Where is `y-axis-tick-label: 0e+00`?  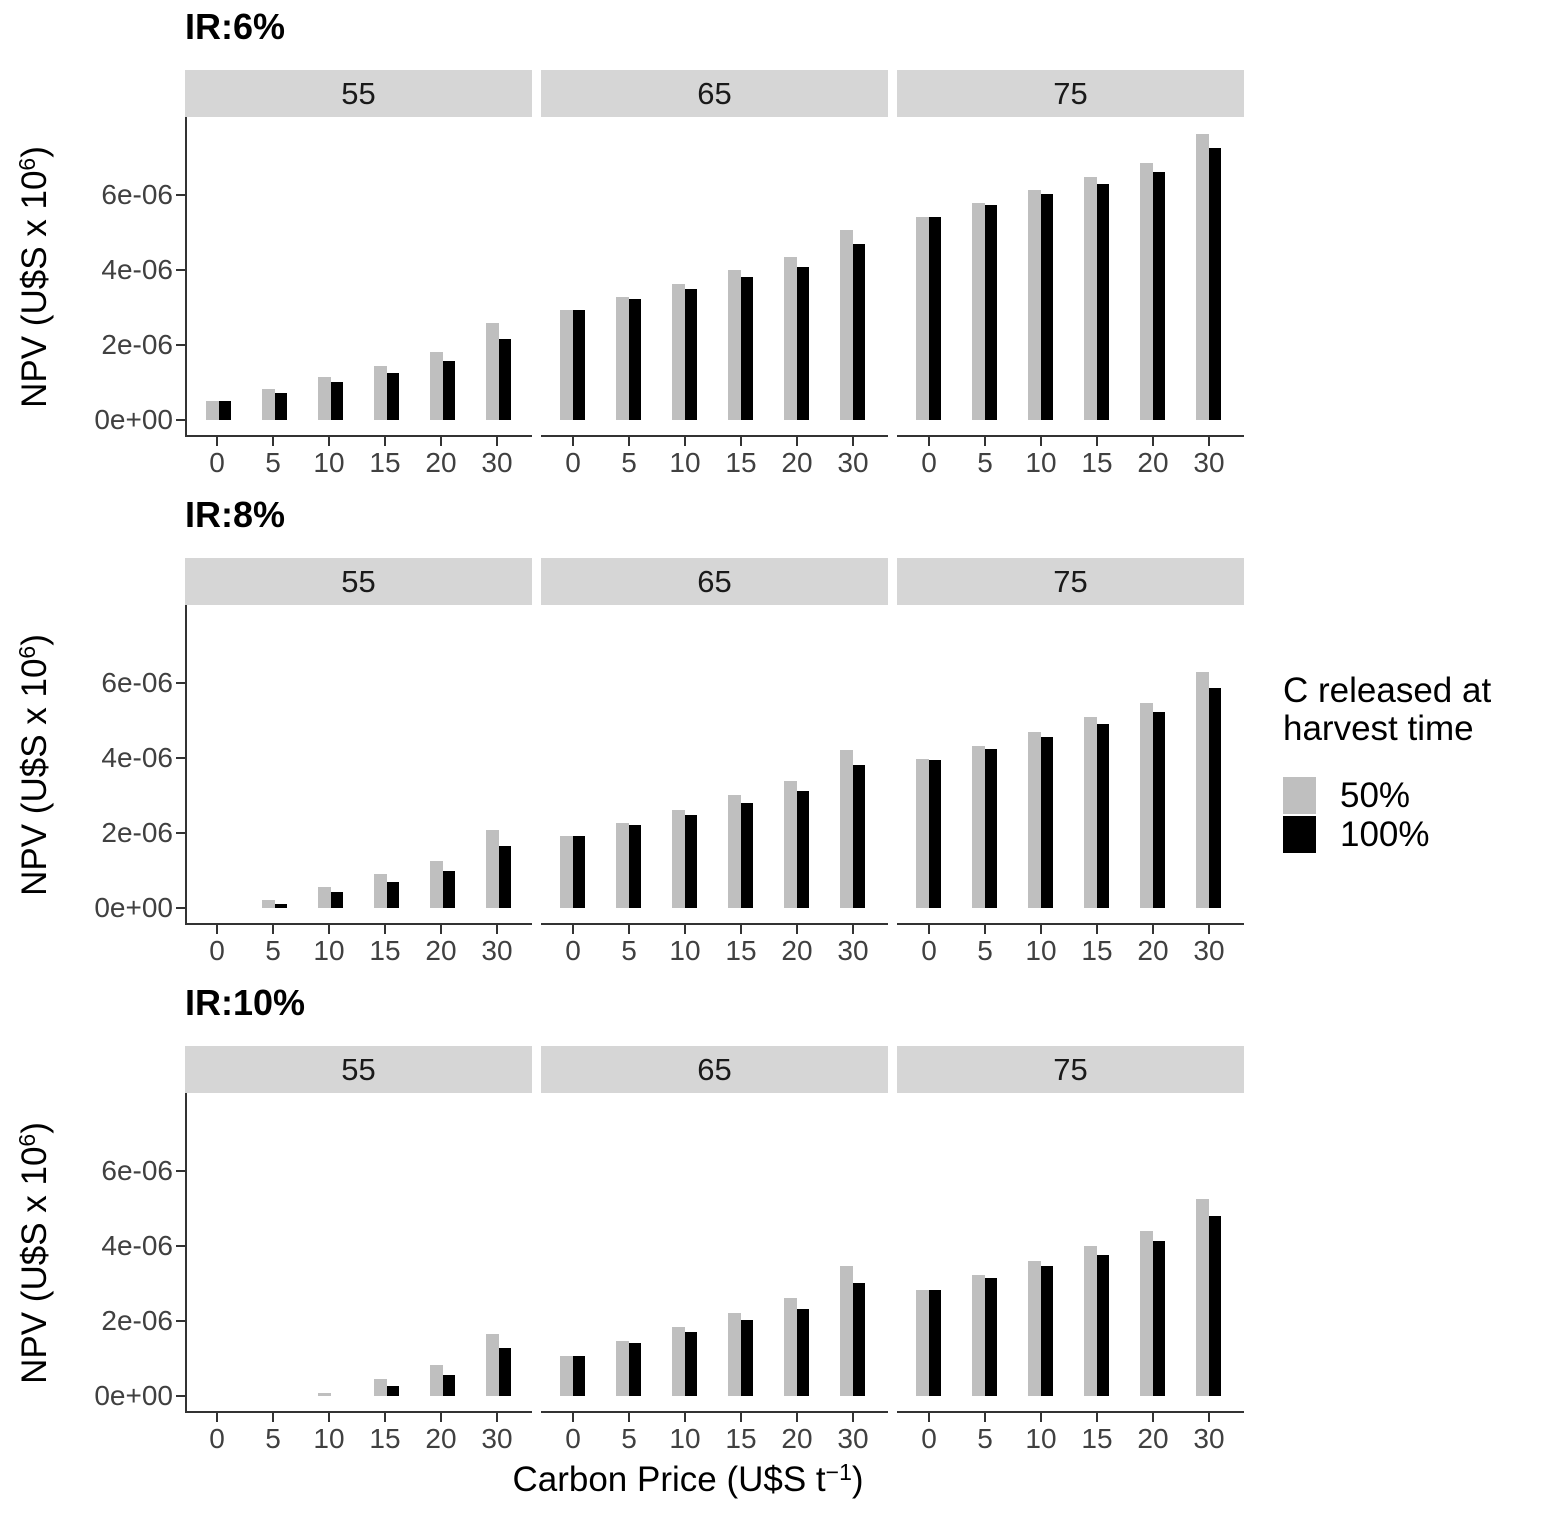
y-axis-tick-label: 0e+00 is located at coordinates (133, 1395).